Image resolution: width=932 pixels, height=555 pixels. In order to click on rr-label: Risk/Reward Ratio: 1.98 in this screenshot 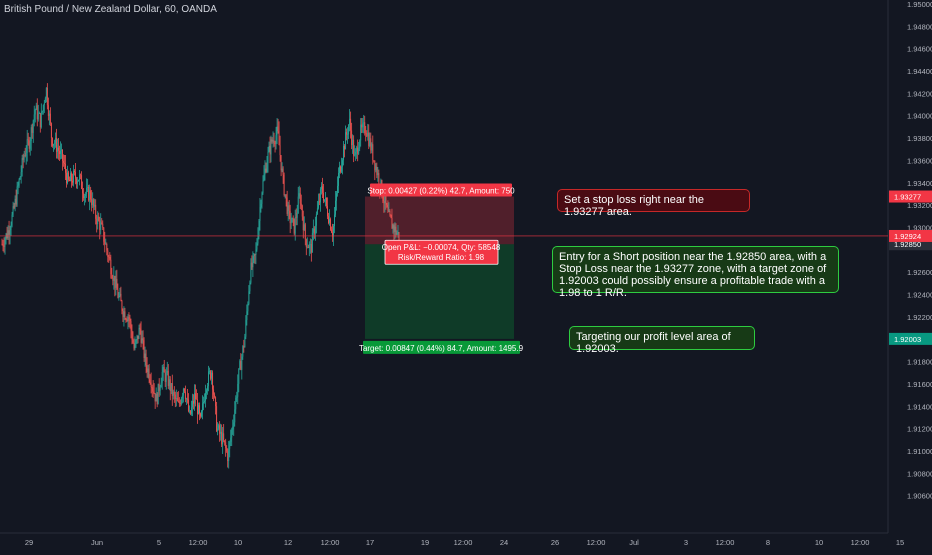, I will do `click(441, 257)`.